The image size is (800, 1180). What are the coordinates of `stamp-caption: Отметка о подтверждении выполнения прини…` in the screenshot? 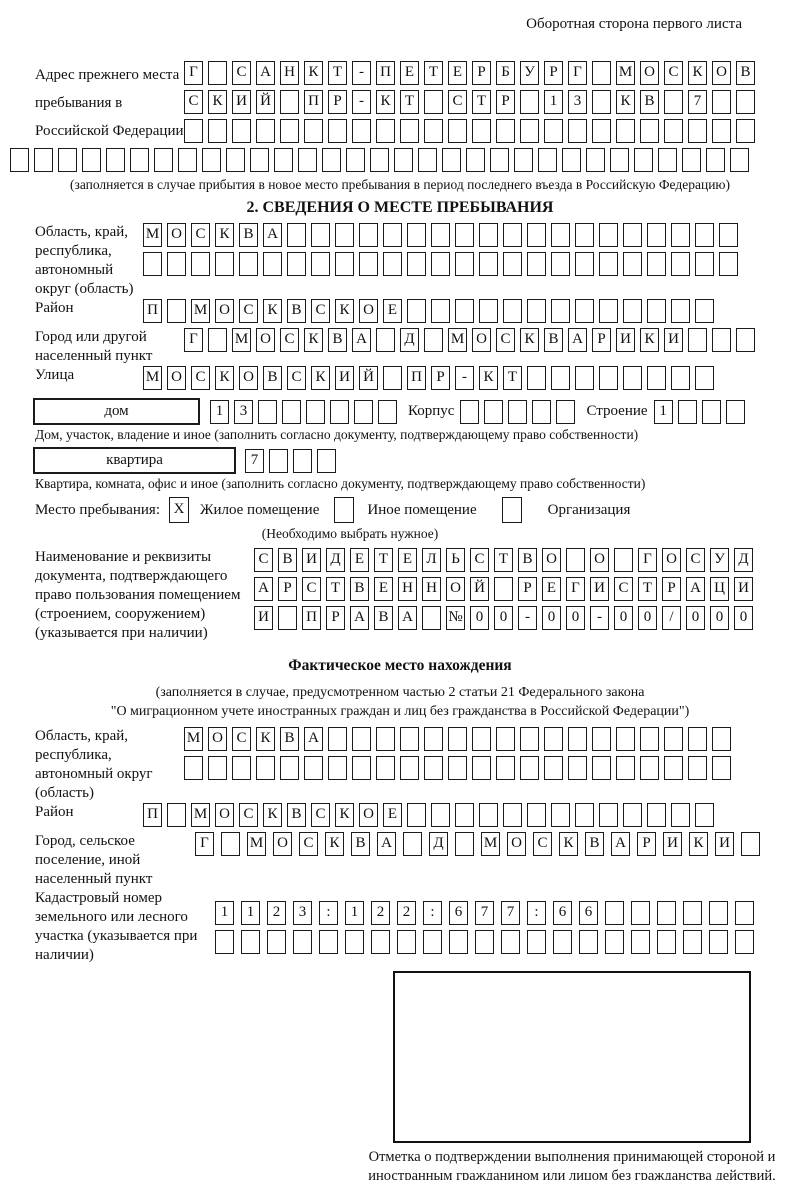 It's located at (572, 1164).